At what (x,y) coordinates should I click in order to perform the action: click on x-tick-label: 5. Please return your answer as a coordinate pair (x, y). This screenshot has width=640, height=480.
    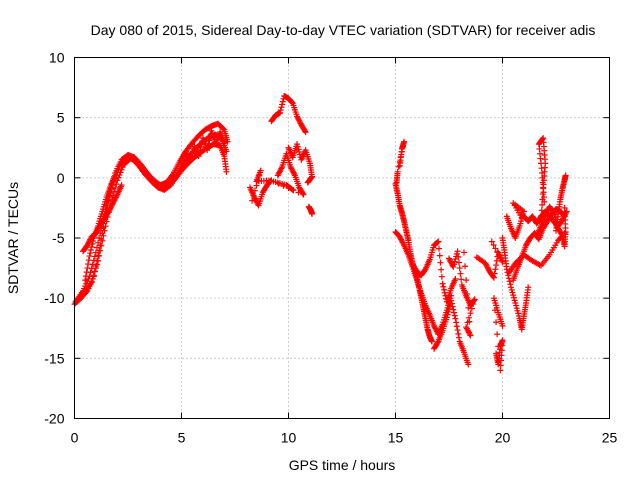
    Looking at the image, I should click on (182, 438).